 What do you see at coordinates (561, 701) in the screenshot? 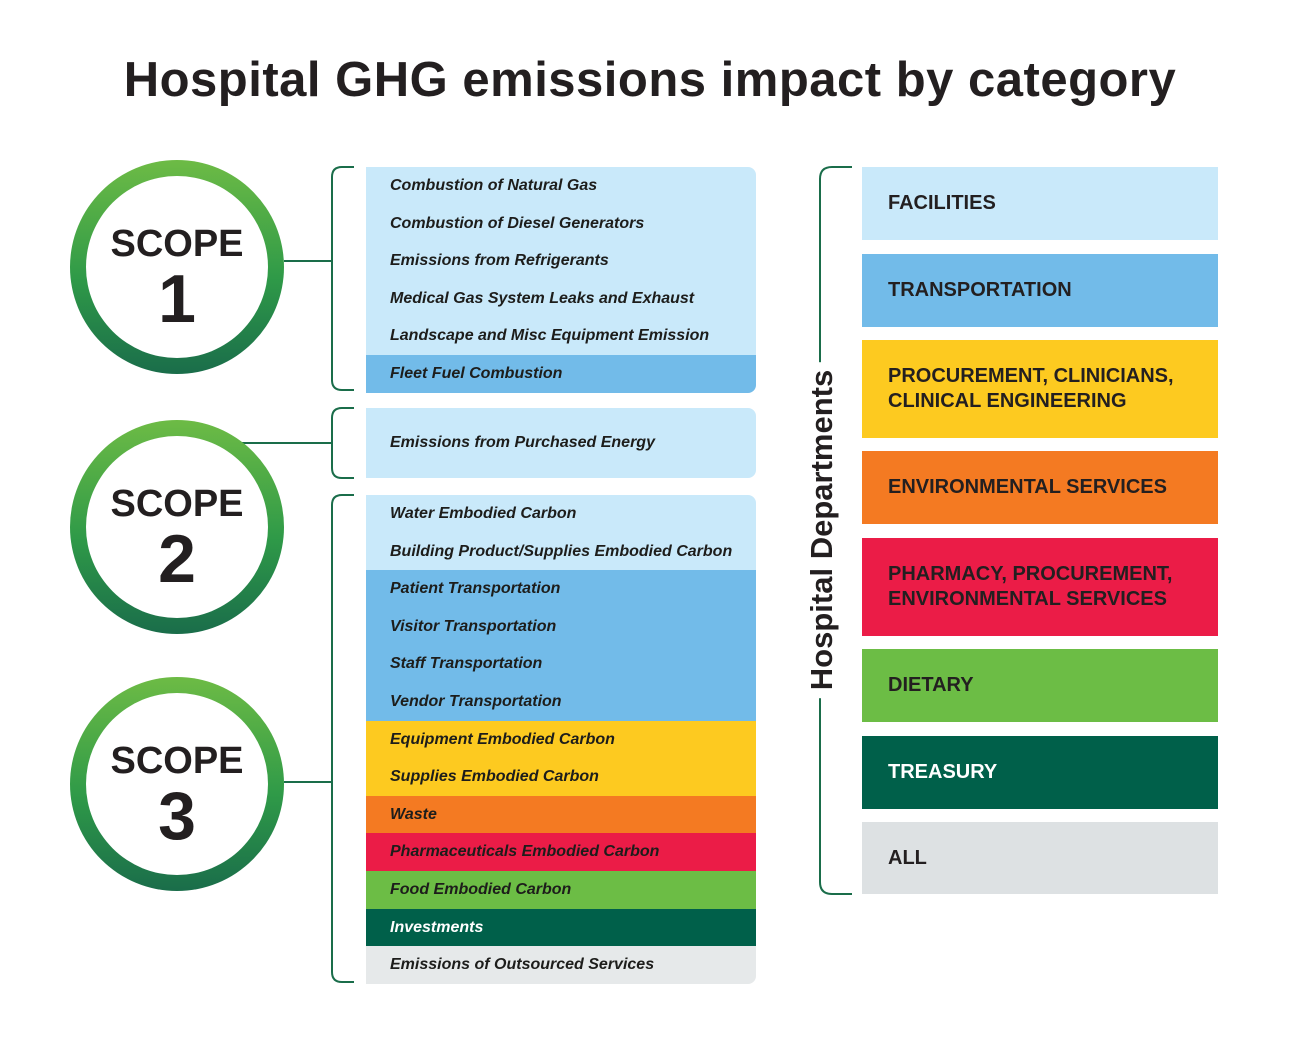
I see `category-item: Vendor Transportation` at bounding box center [561, 701].